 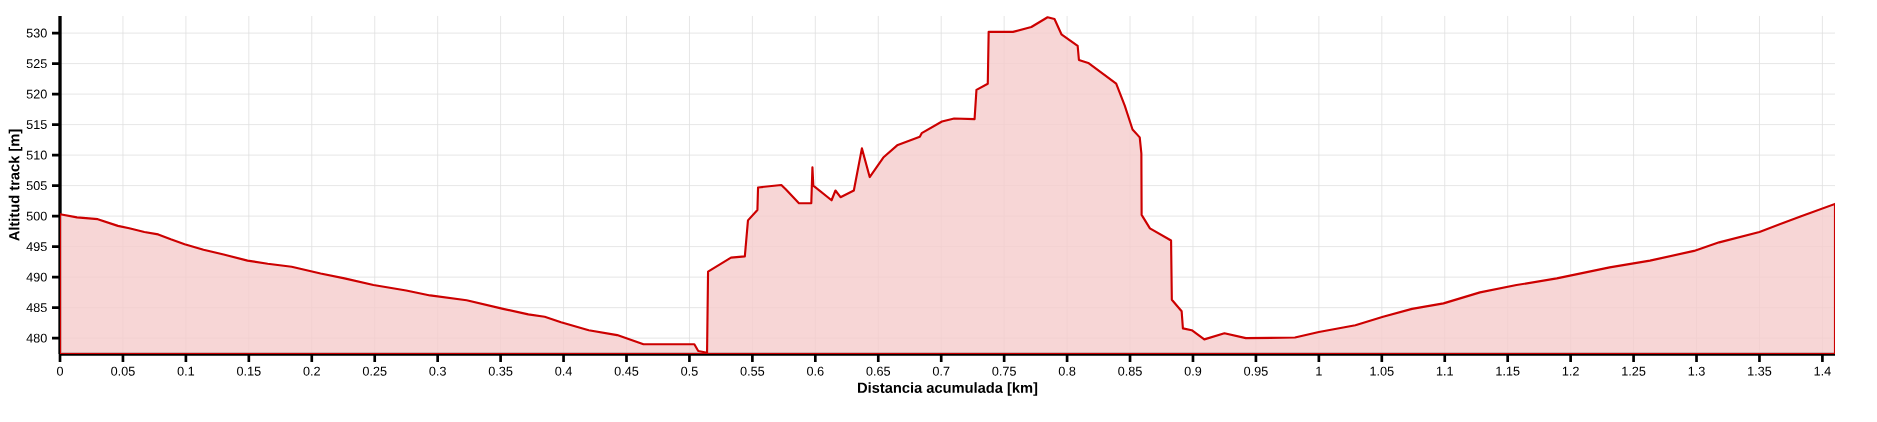 What do you see at coordinates (1004, 371) in the screenshot?
I see `x-tick-label: 0.75` at bounding box center [1004, 371].